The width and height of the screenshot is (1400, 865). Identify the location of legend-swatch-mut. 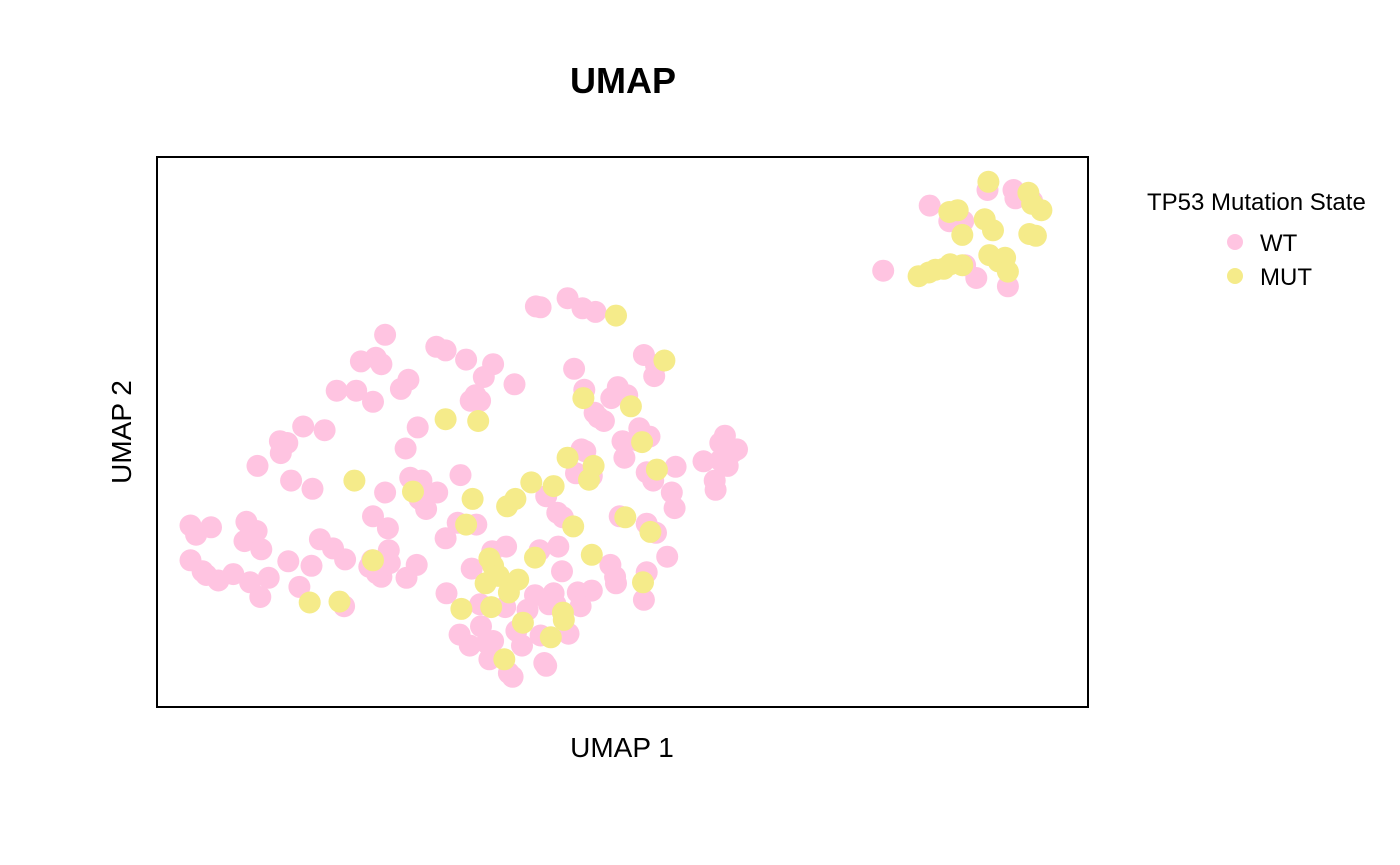
(1235, 276).